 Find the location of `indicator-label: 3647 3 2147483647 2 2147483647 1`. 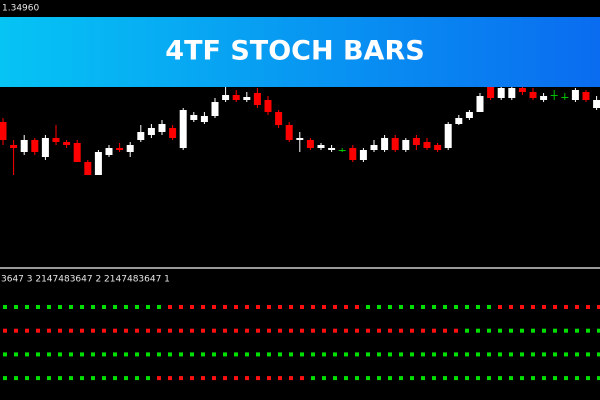

indicator-label: 3647 3 2147483647 2 2147483647 1 is located at coordinates (85, 280).